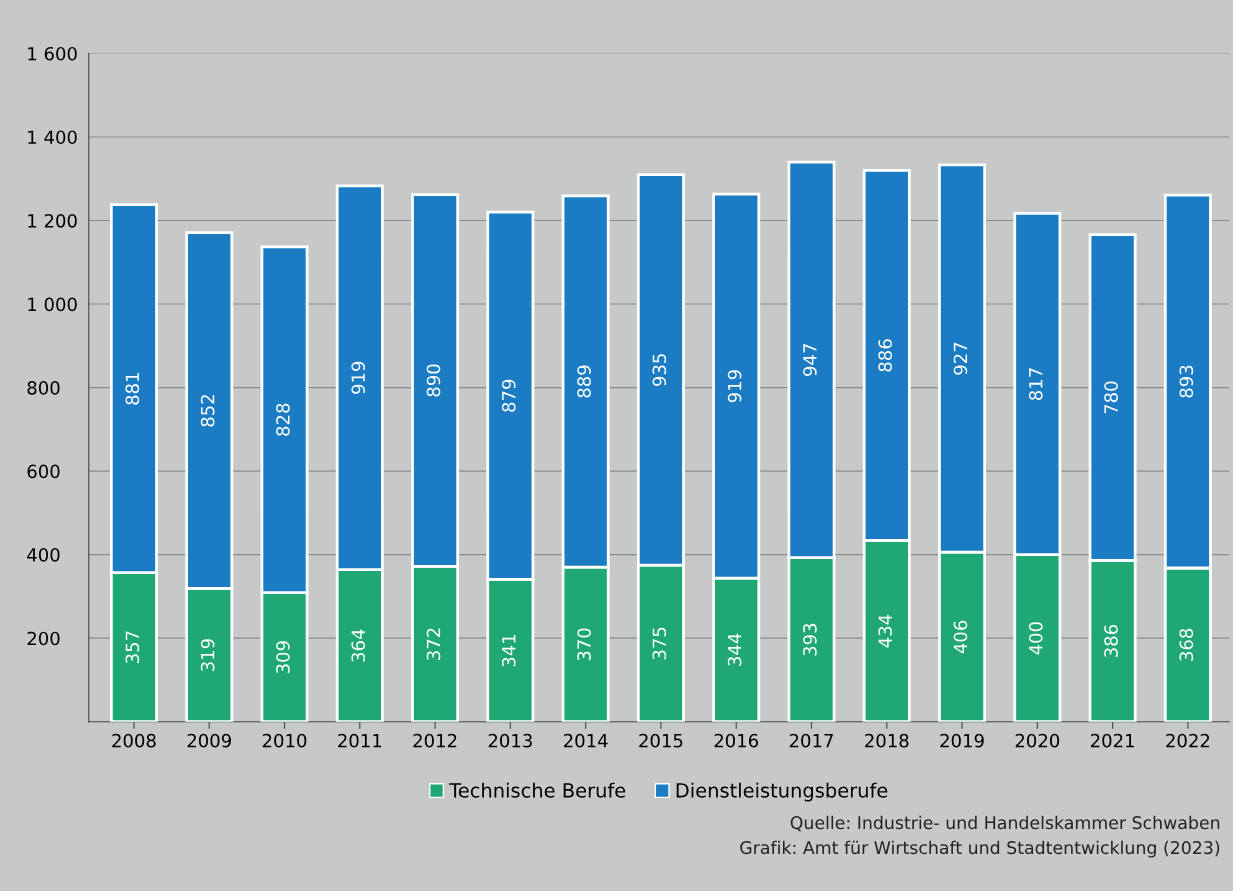 The width and height of the screenshot is (1233, 891). I want to click on data-label: 434, so click(885, 631).